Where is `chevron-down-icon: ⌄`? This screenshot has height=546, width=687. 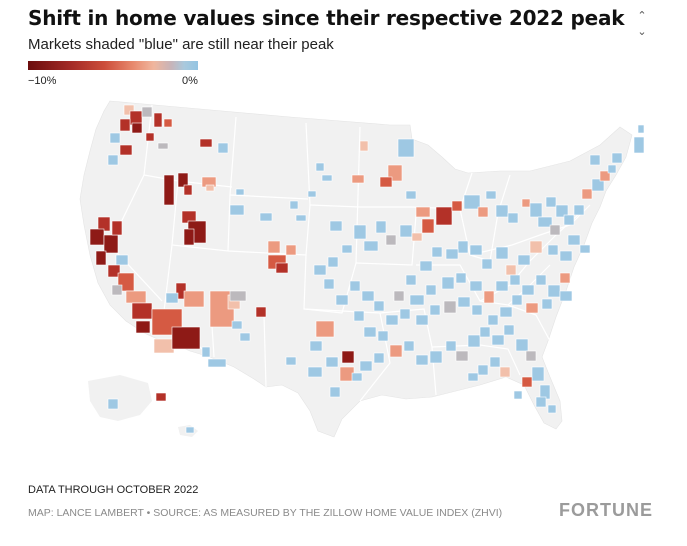
chevron-down-icon: ⌄ is located at coordinates (642, 32).